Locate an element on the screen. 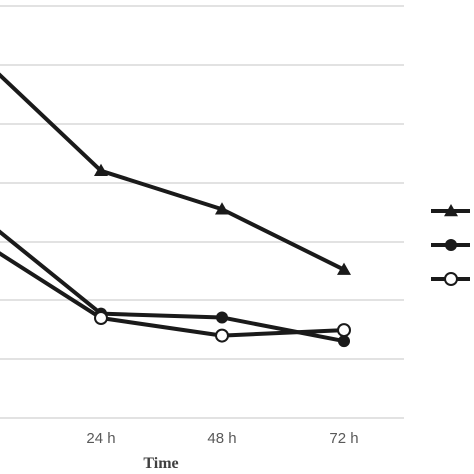 The image size is (474, 474). x-tick-label: 24 h is located at coordinates (100, 438).